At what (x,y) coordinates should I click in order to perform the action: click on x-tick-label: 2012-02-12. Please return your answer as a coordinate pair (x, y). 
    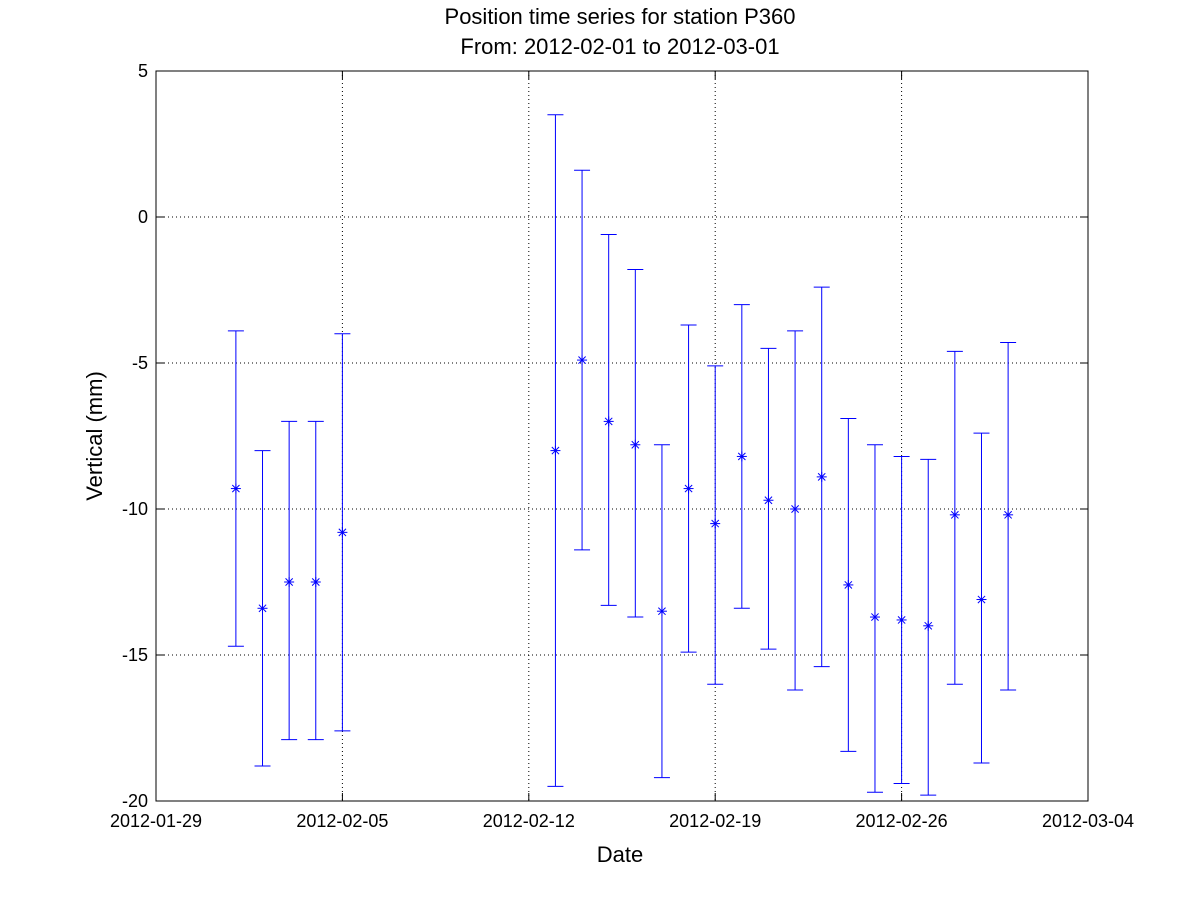
    Looking at the image, I should click on (529, 821).